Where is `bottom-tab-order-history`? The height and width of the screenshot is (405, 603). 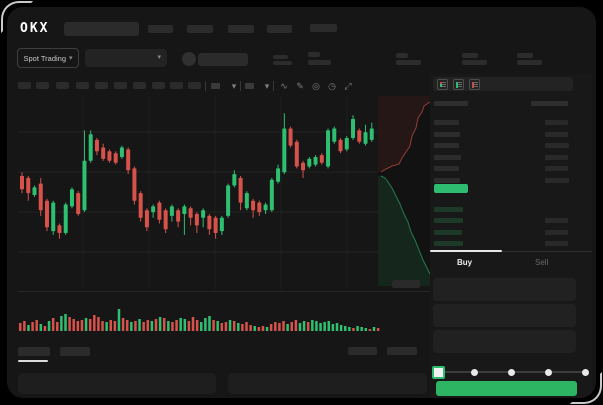 bottom-tab-order-history is located at coordinates (75, 351).